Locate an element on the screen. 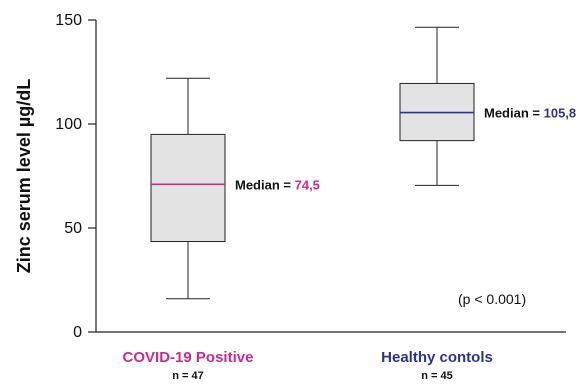  y-ticks-group: 0 50 100 150 is located at coordinates (75, 176).